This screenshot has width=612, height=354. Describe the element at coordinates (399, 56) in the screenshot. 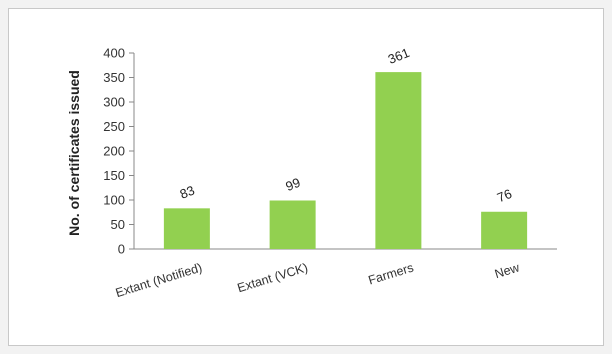

I see `data-label: 361` at that location.